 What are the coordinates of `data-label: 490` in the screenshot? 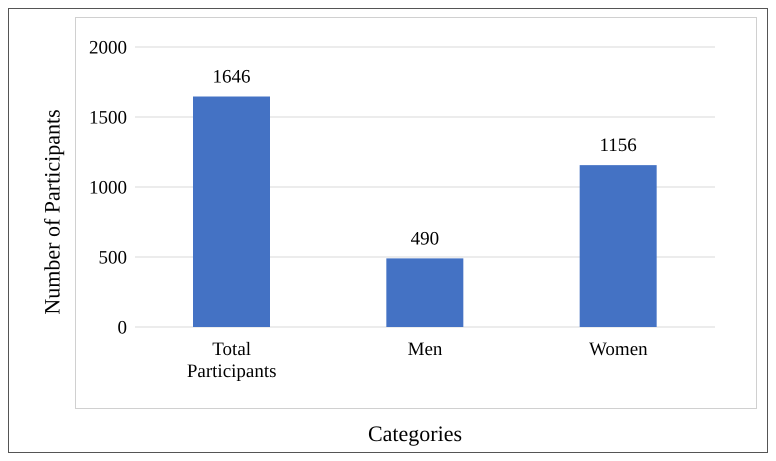 It's located at (425, 239).